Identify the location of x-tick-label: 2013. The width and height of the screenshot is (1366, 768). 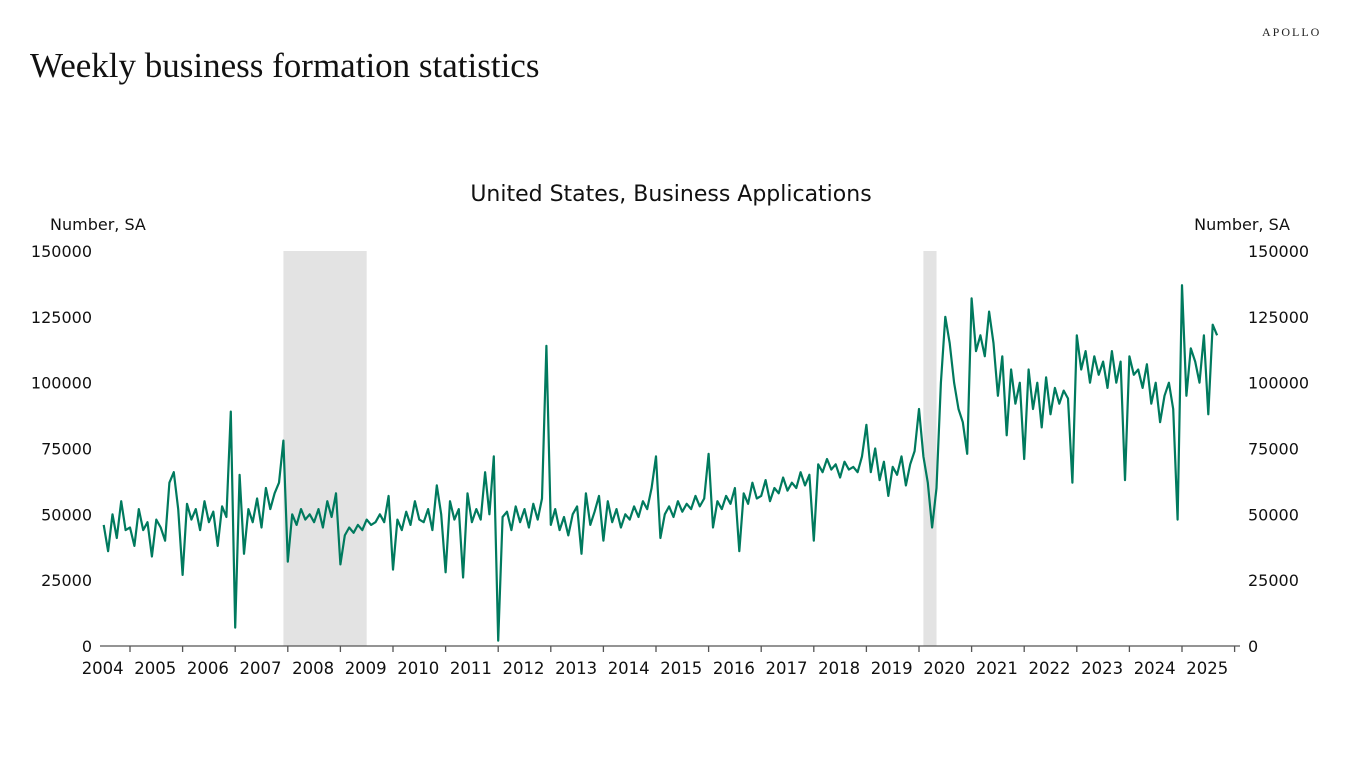
(576, 668).